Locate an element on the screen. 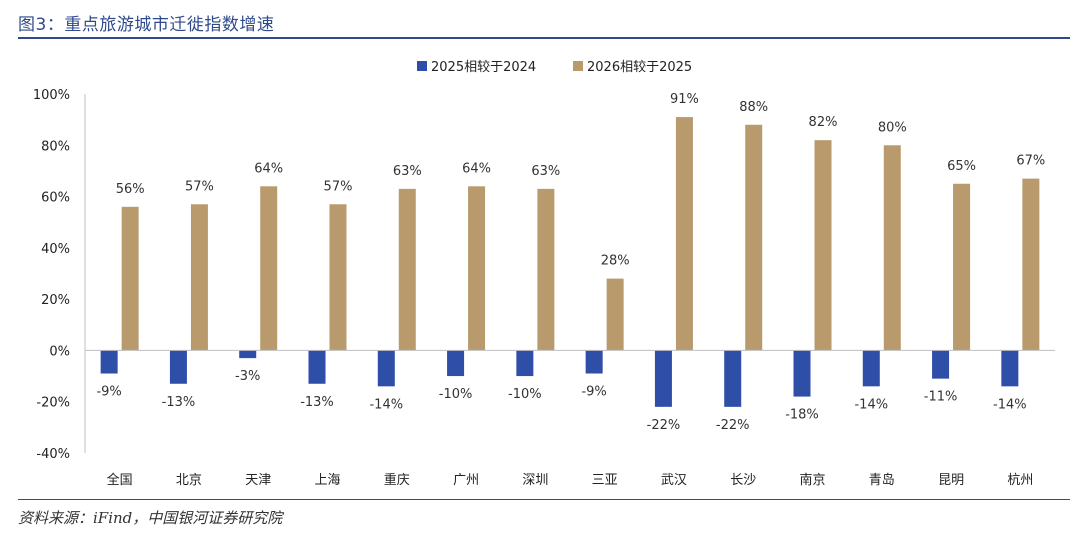  y-tick-label: 20% is located at coordinates (55, 300).